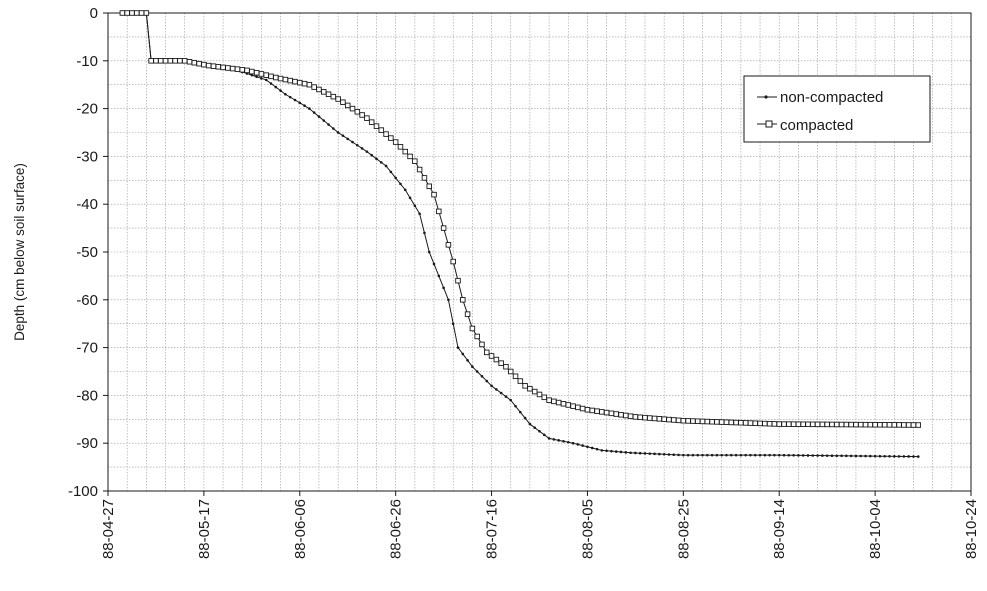  I want to click on x-tick-label: 88-06-26, so click(396, 529).